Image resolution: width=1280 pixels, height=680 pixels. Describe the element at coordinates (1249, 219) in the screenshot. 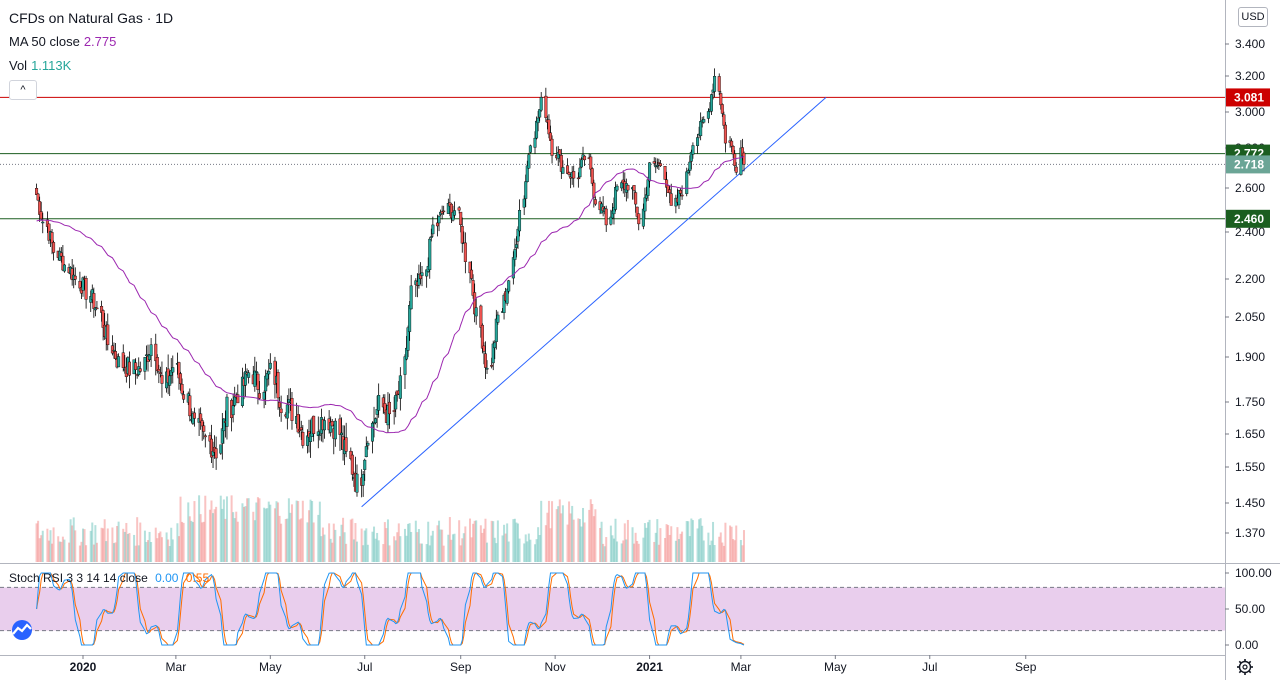

I see `price-level-label: 2.460` at that location.